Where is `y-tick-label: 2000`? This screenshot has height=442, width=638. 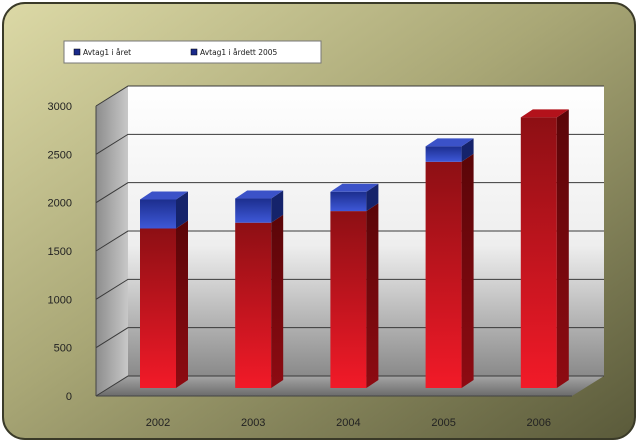
y-tick-label: 2000 is located at coordinates (60, 204).